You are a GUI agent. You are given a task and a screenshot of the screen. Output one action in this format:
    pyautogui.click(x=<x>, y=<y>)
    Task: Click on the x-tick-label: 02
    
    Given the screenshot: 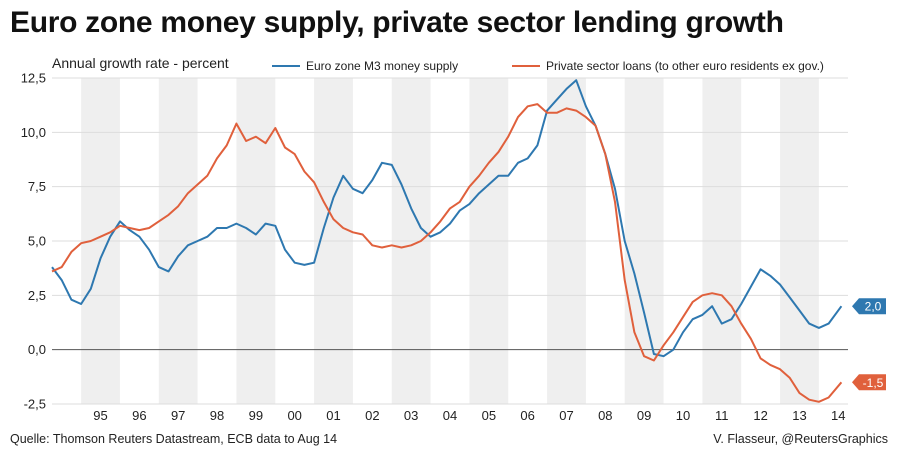 What is the action you would take?
    pyautogui.click(x=372, y=415)
    